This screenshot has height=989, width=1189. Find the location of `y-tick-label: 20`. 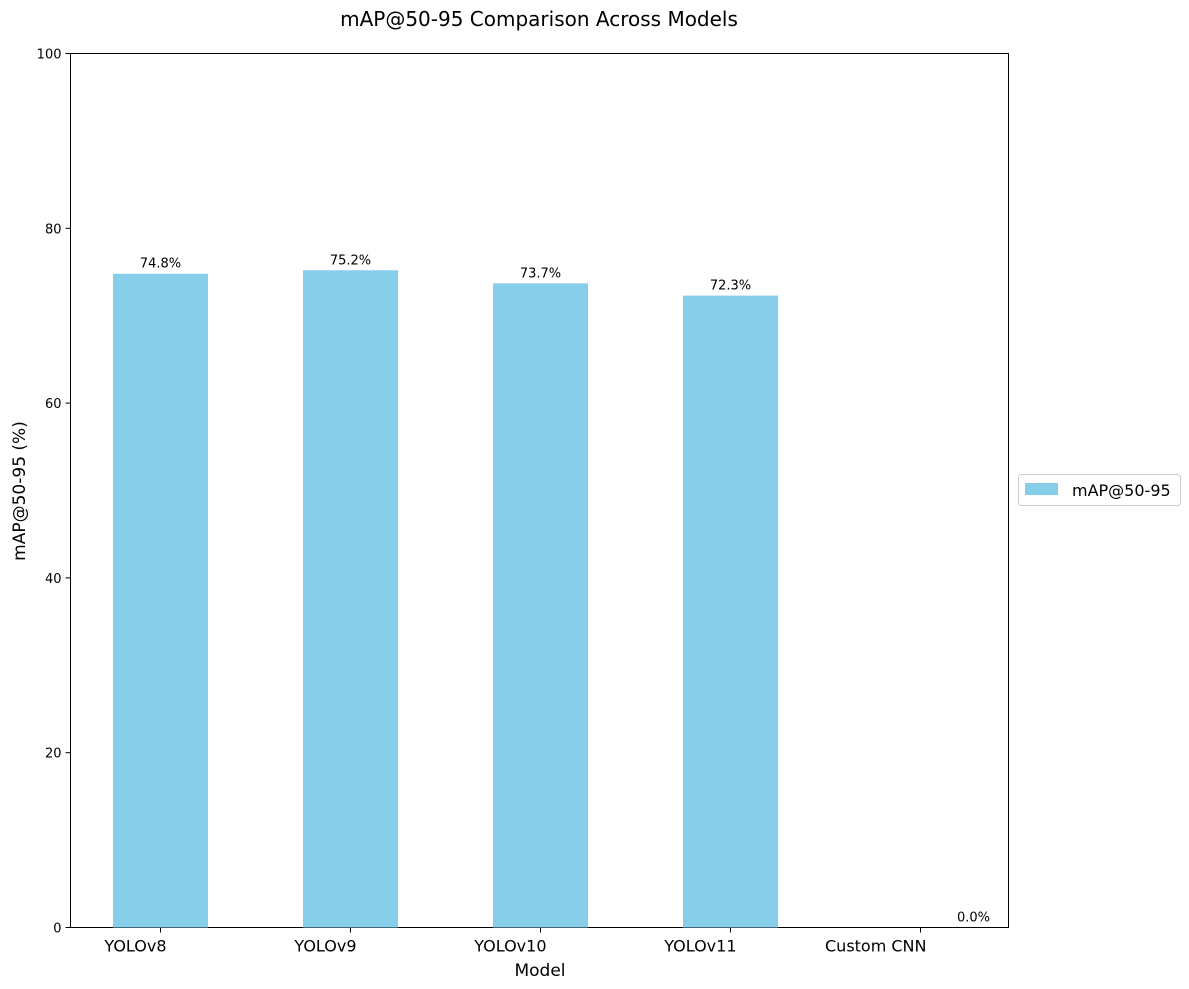

y-tick-label: 20 is located at coordinates (53, 754).